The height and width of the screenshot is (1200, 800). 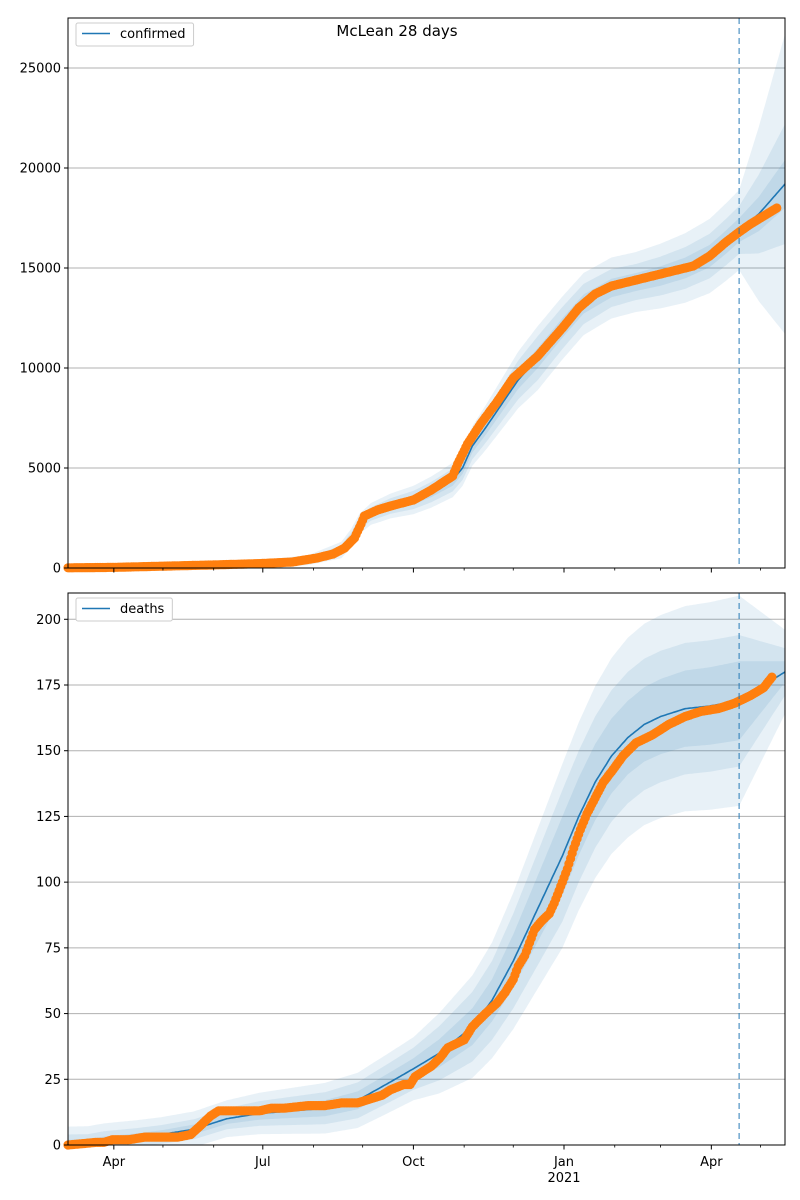 What do you see at coordinates (40, 269) in the screenshot?
I see `y-tick-label: 15000` at bounding box center [40, 269].